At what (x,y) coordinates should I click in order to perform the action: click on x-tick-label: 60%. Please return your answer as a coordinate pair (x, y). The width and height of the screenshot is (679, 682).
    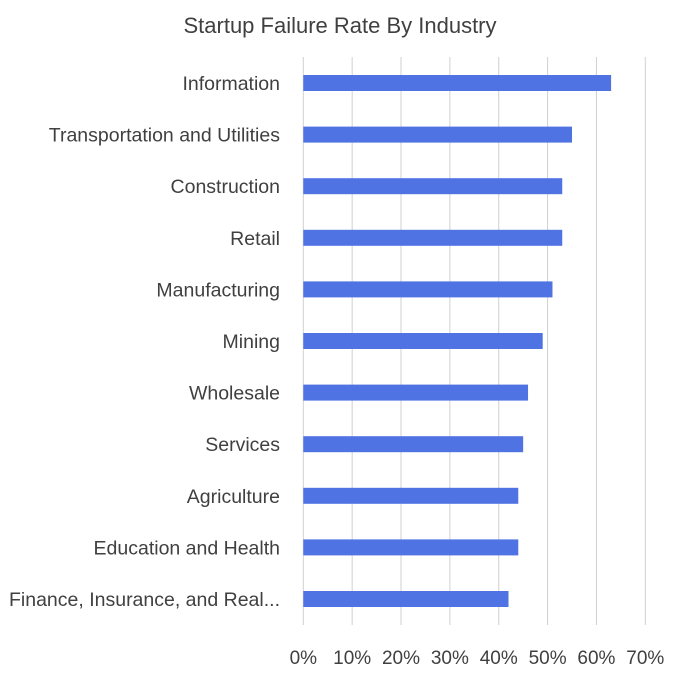
    Looking at the image, I should click on (596, 658).